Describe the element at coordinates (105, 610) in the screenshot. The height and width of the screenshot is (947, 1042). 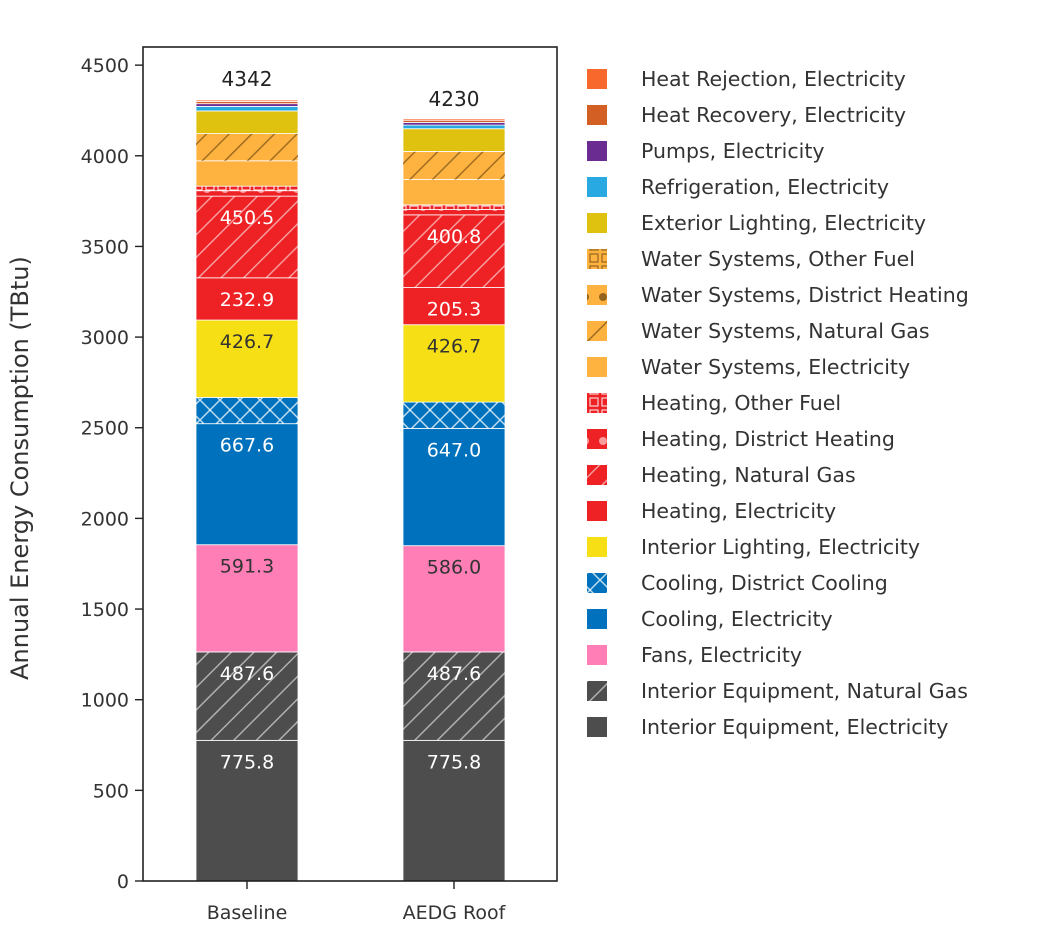
I see `y-tick-label: 1500` at that location.